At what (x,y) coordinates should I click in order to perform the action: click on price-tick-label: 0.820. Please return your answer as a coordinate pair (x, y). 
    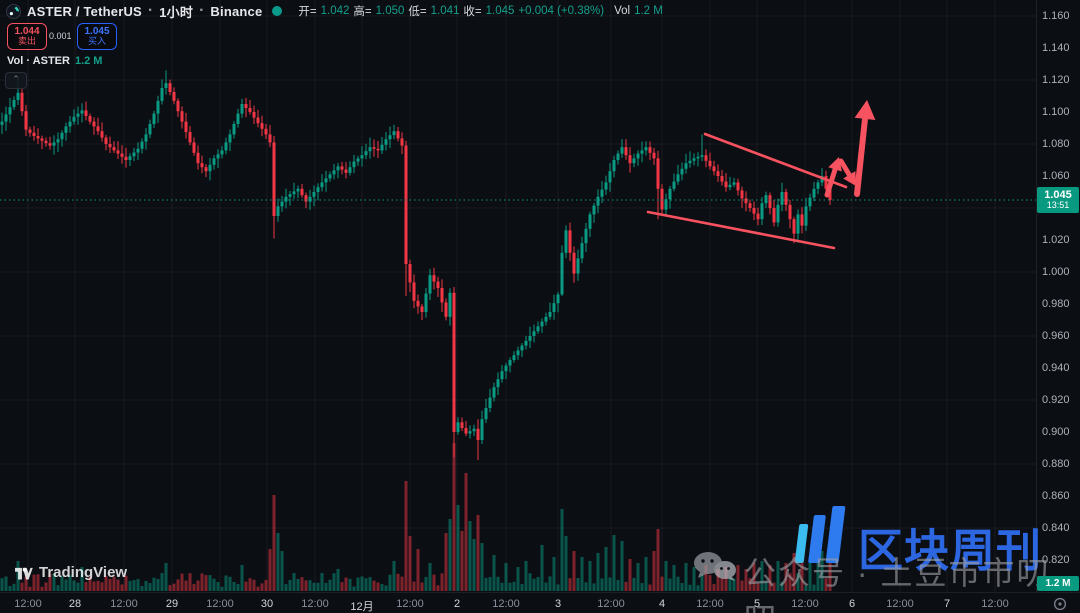
    Looking at the image, I should click on (1056, 560).